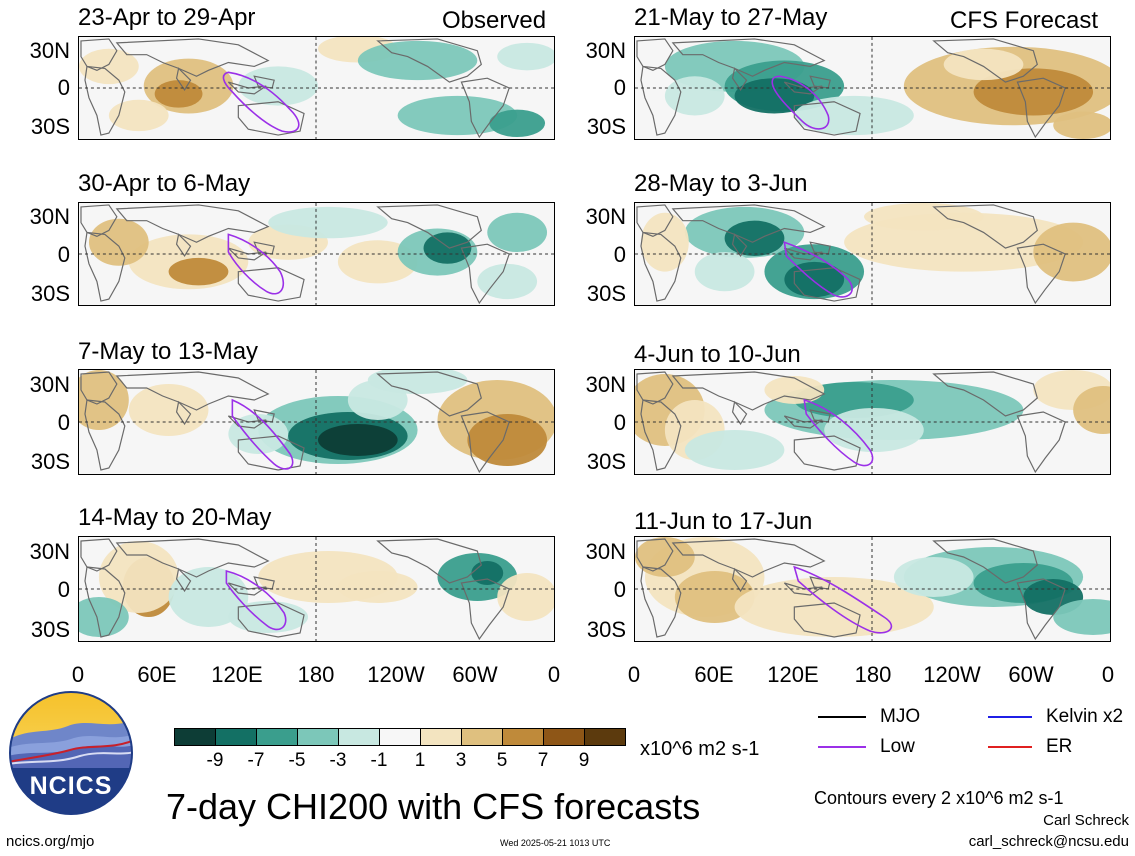 Image resolution: width=1135 pixels, height=856 pixels. I want to click on panel-title-fc4: 11-Jun to 17-Jun, so click(723, 521).